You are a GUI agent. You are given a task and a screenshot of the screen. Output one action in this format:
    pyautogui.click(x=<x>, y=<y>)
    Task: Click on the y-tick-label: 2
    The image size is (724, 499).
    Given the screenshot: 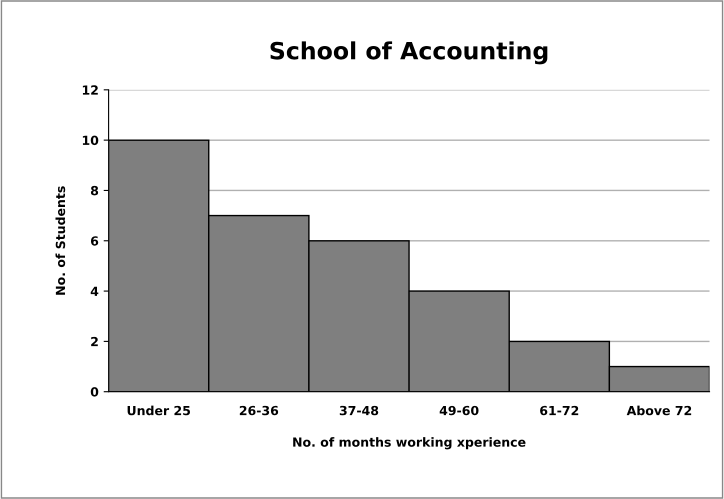 What is the action you would take?
    pyautogui.click(x=94, y=341)
    